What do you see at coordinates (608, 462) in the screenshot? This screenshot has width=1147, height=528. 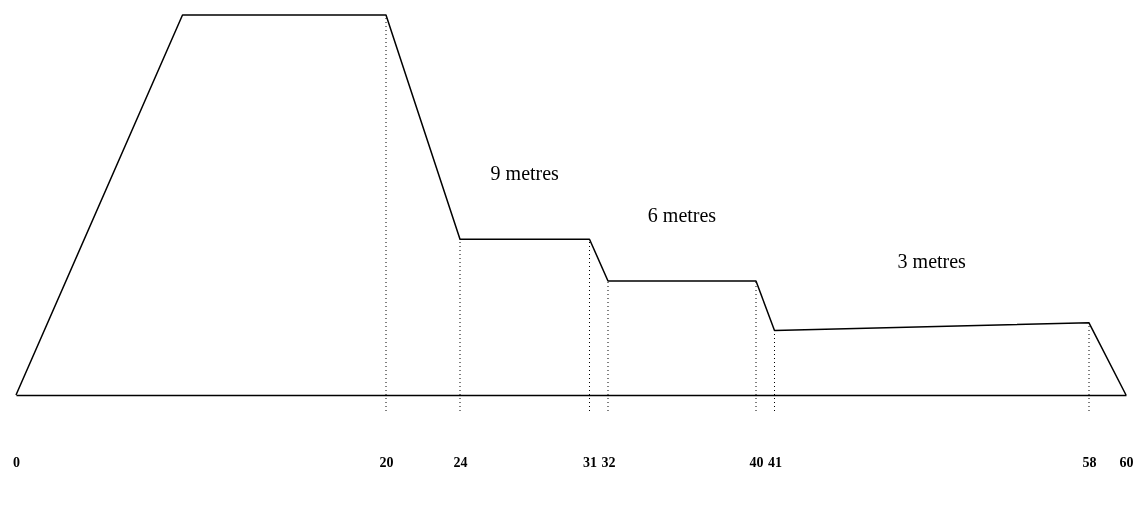 I see `x-tick-label: 32` at bounding box center [608, 462].